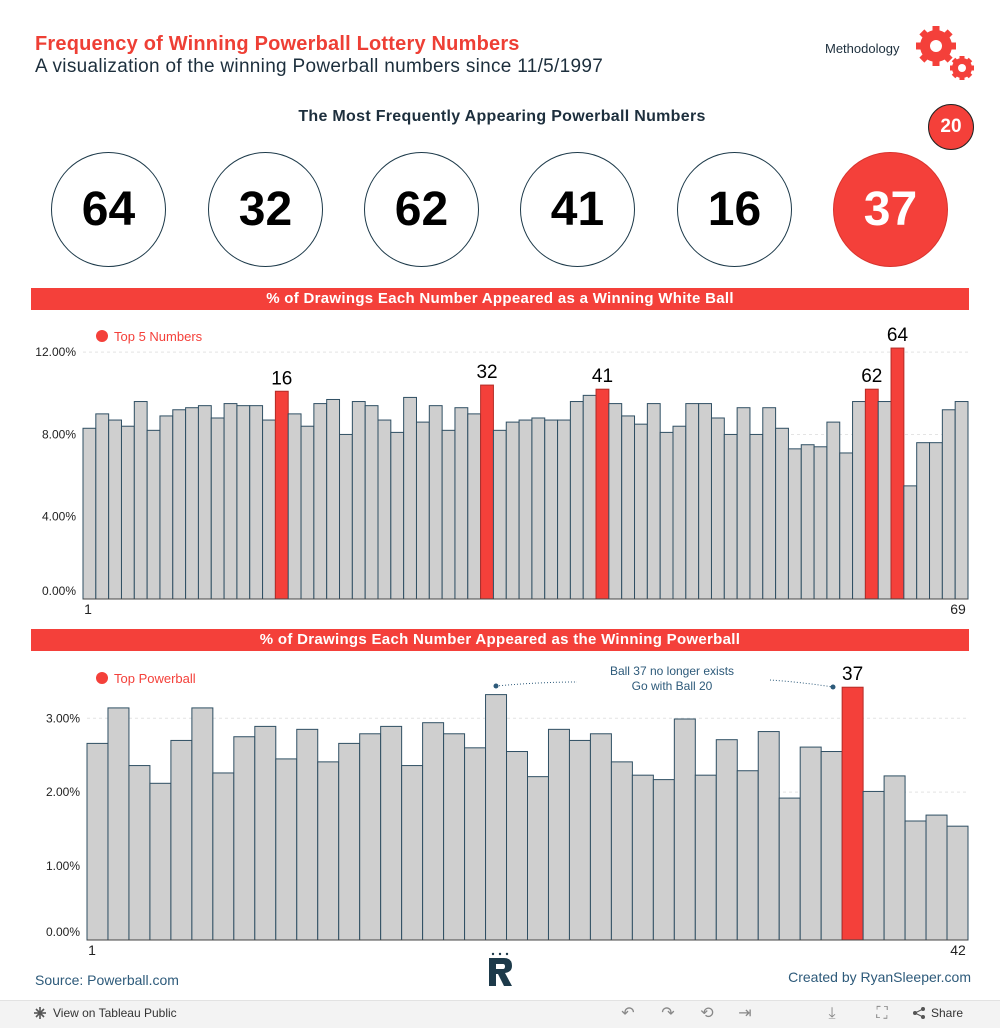 This screenshot has height=1028, width=1000. Describe the element at coordinates (745, 1013) in the screenshot. I see `forward-icon: ⇥` at that location.